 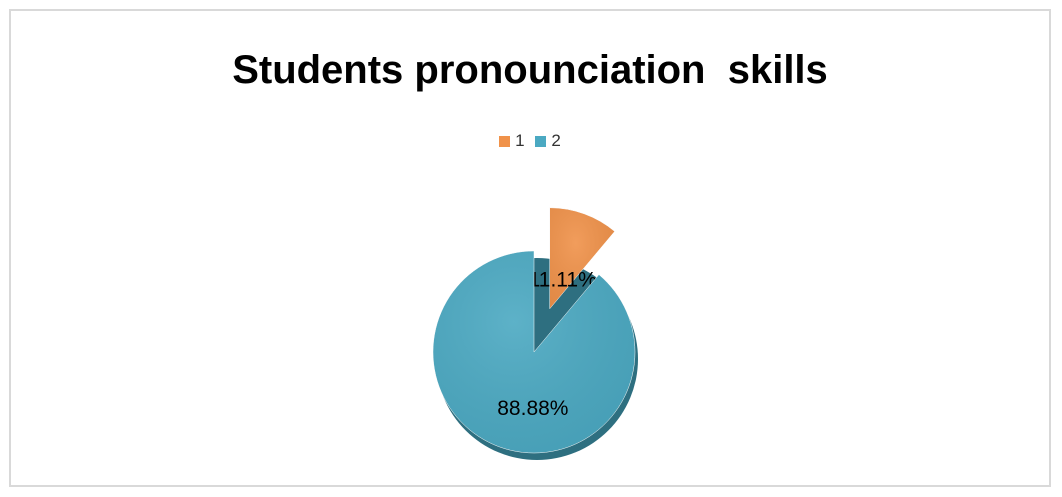 I want to click on data-label-1: 11.11%, so click(x=563, y=280).